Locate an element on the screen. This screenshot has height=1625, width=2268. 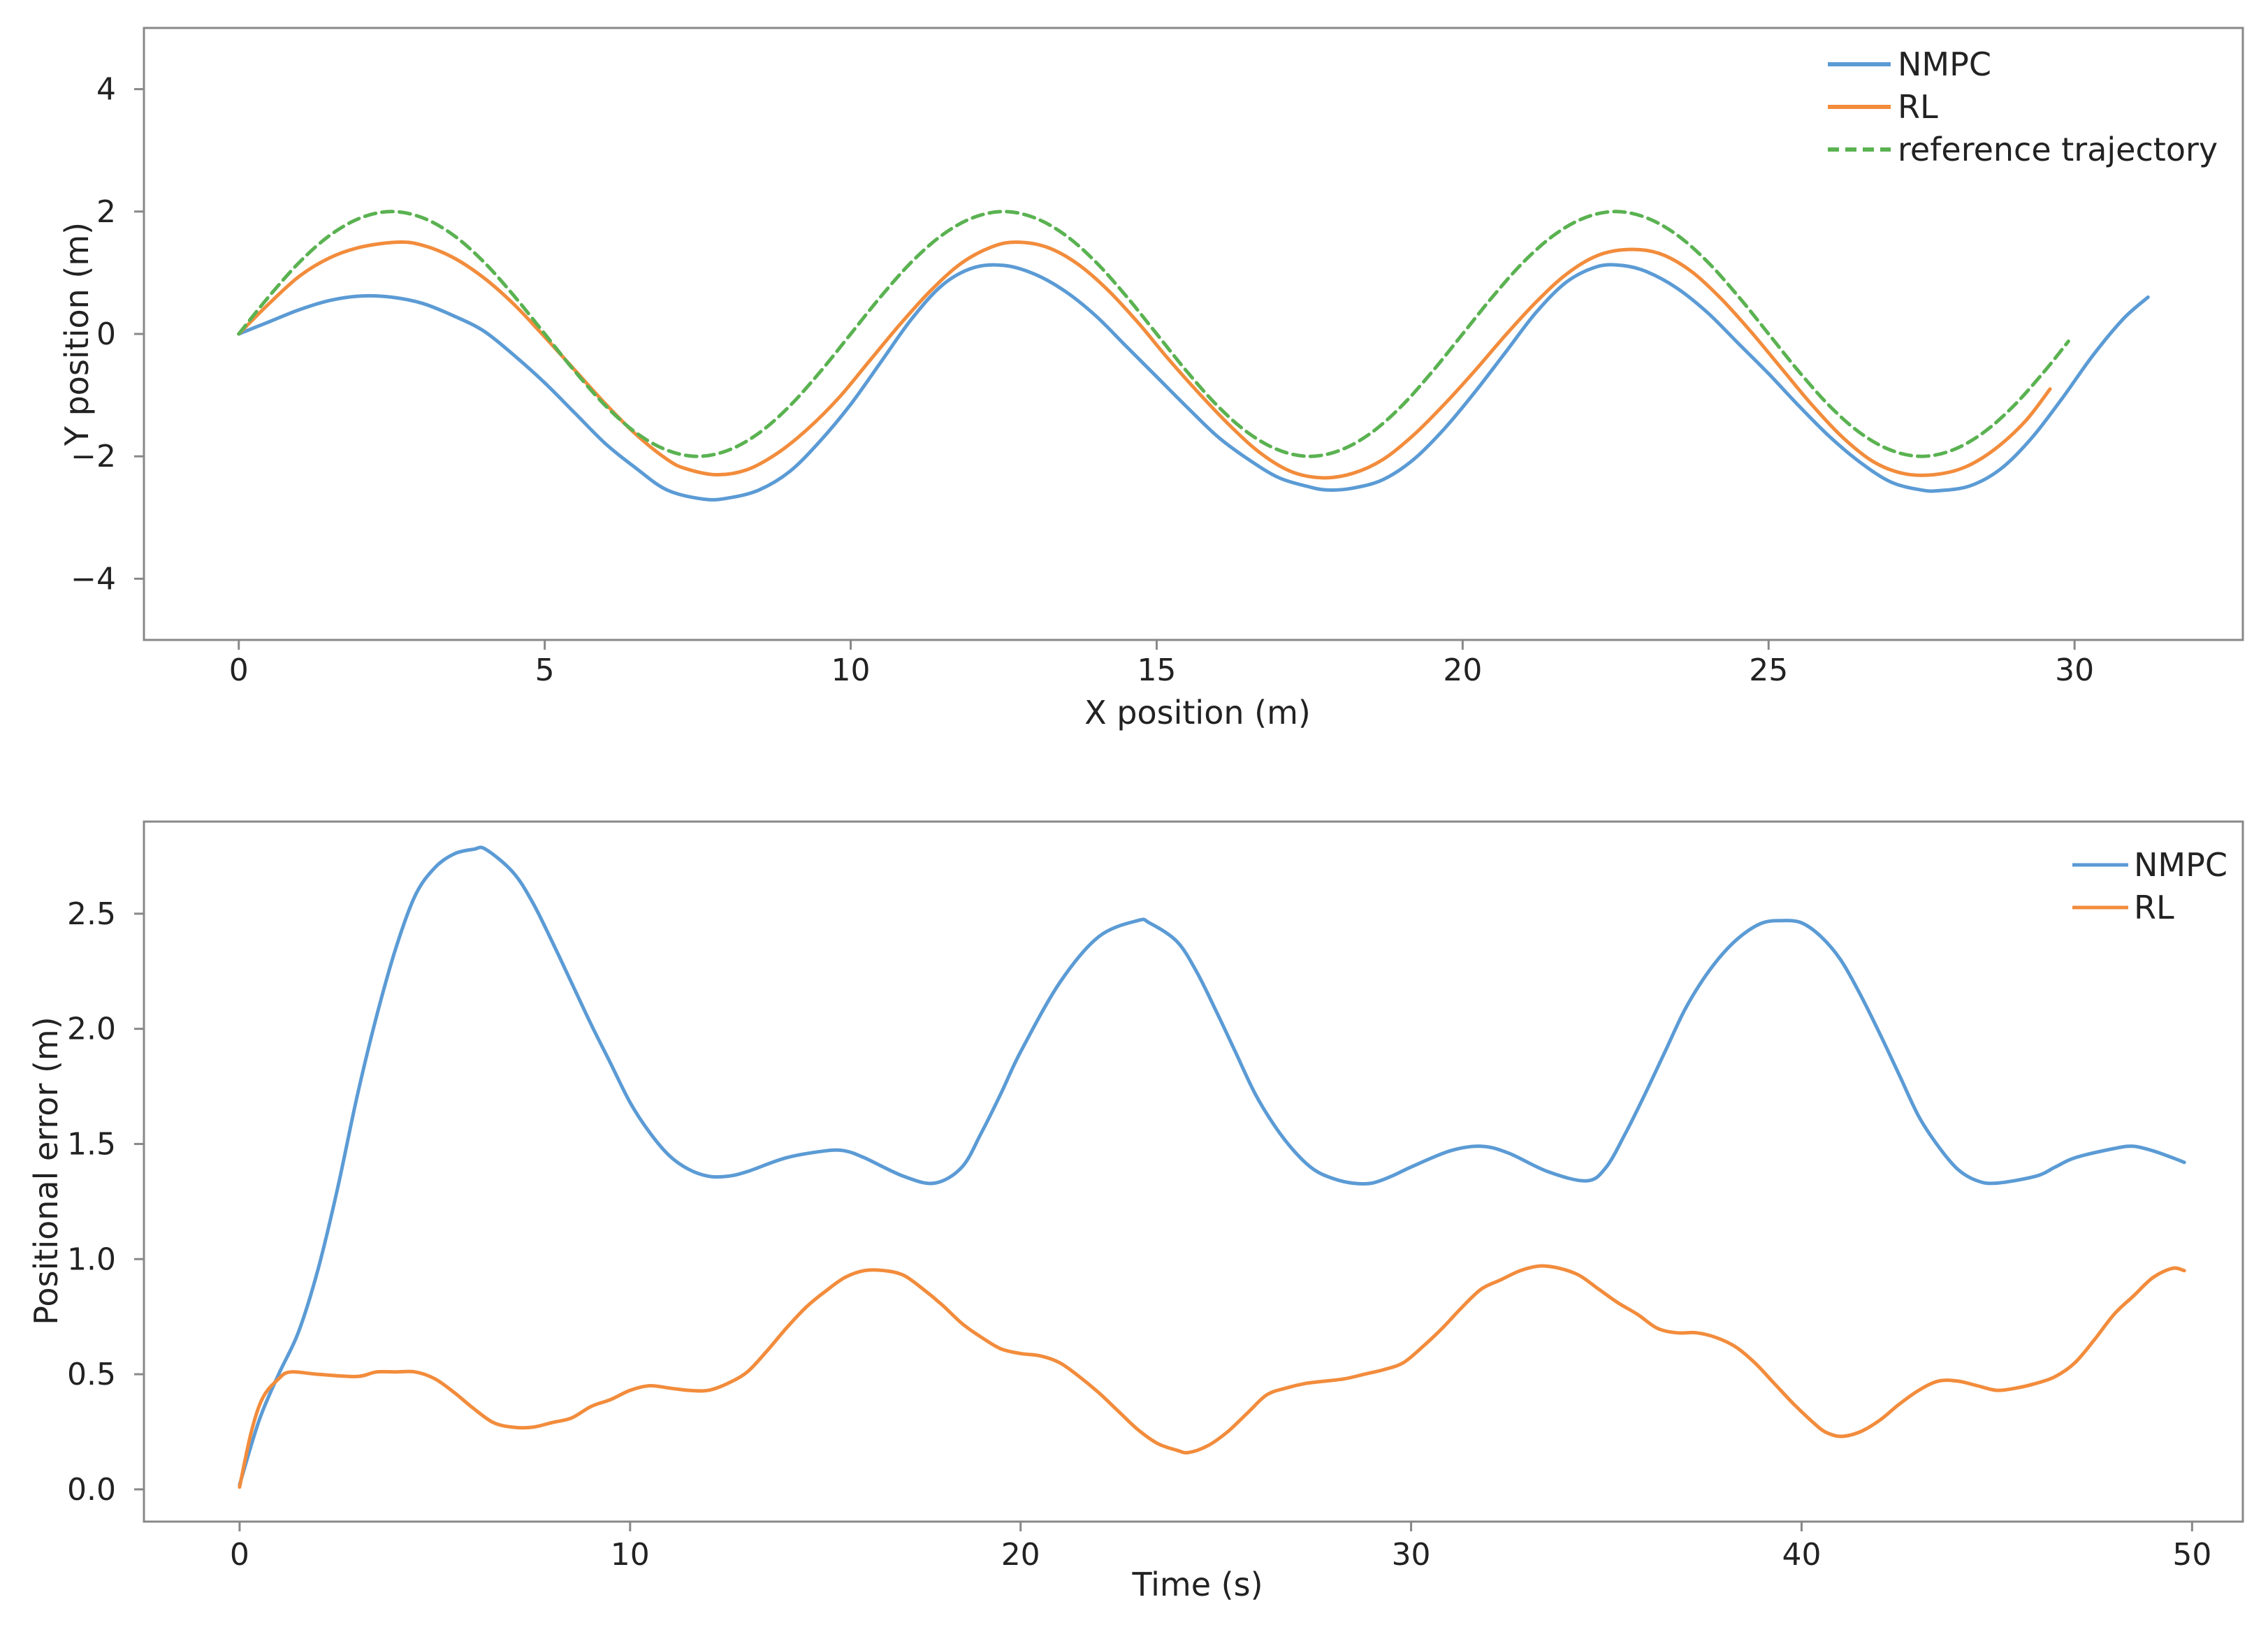
error-x-tick-label: 40 is located at coordinates (1801, 1555).